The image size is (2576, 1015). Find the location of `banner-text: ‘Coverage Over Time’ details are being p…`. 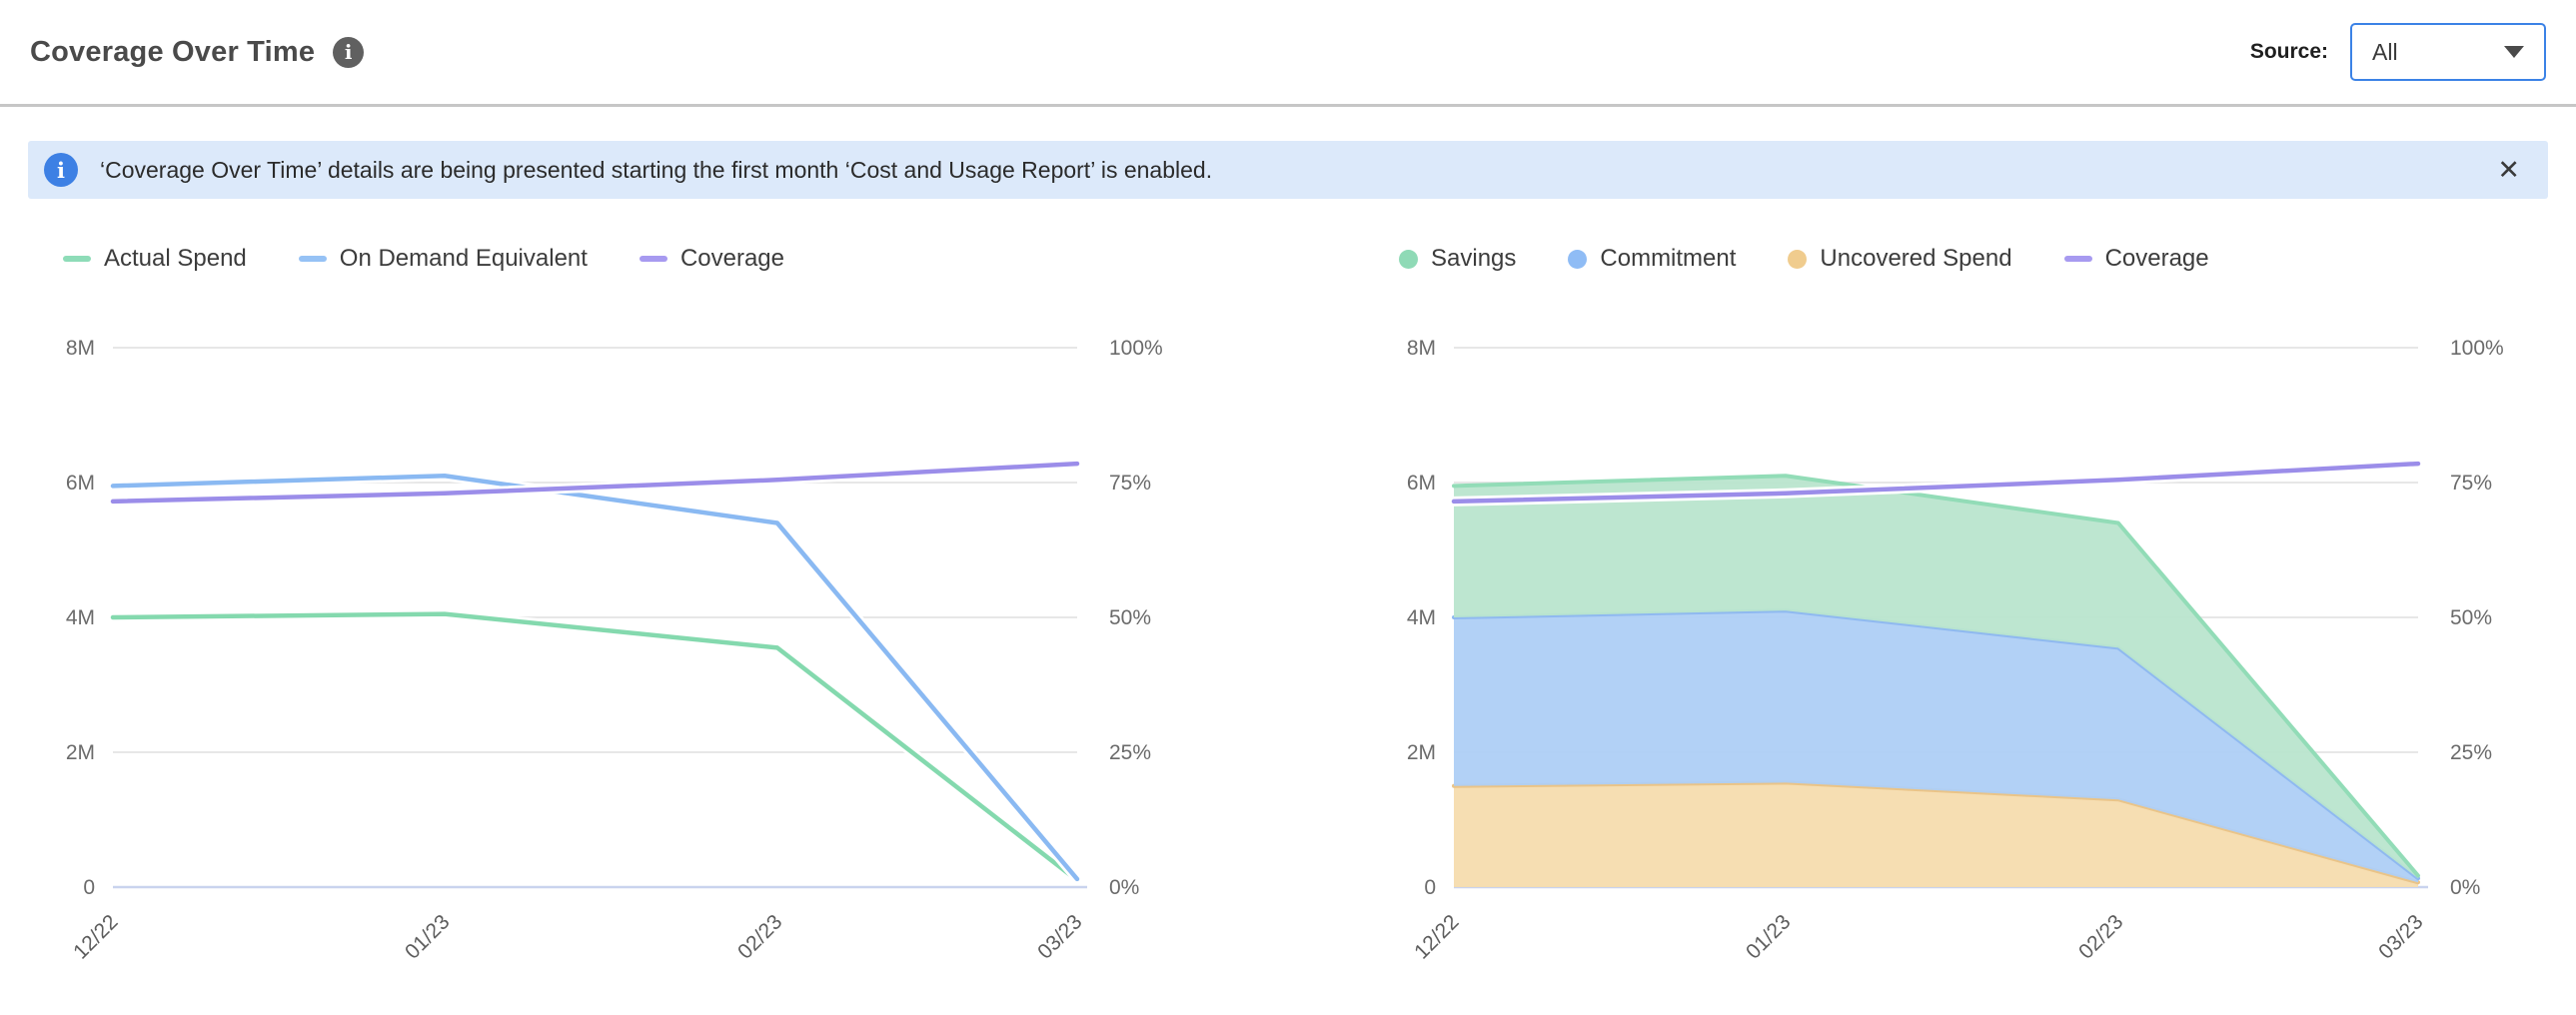

banner-text: ‘Coverage Over Time’ details are being p… is located at coordinates (656, 169).